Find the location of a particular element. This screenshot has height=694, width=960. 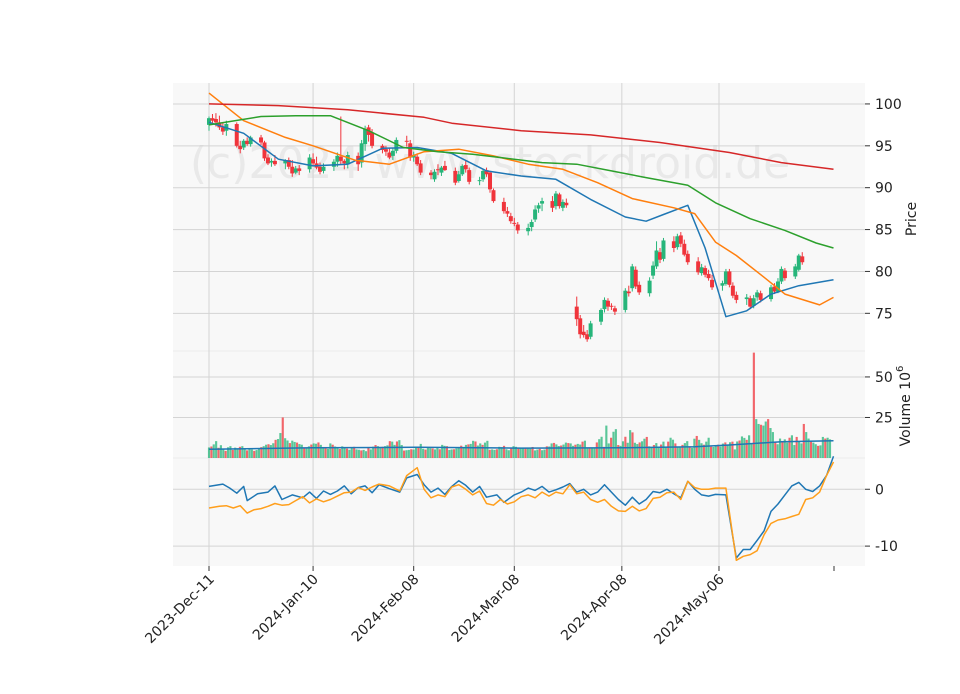

price-y-tick-label: 80 is located at coordinates (884, 272).